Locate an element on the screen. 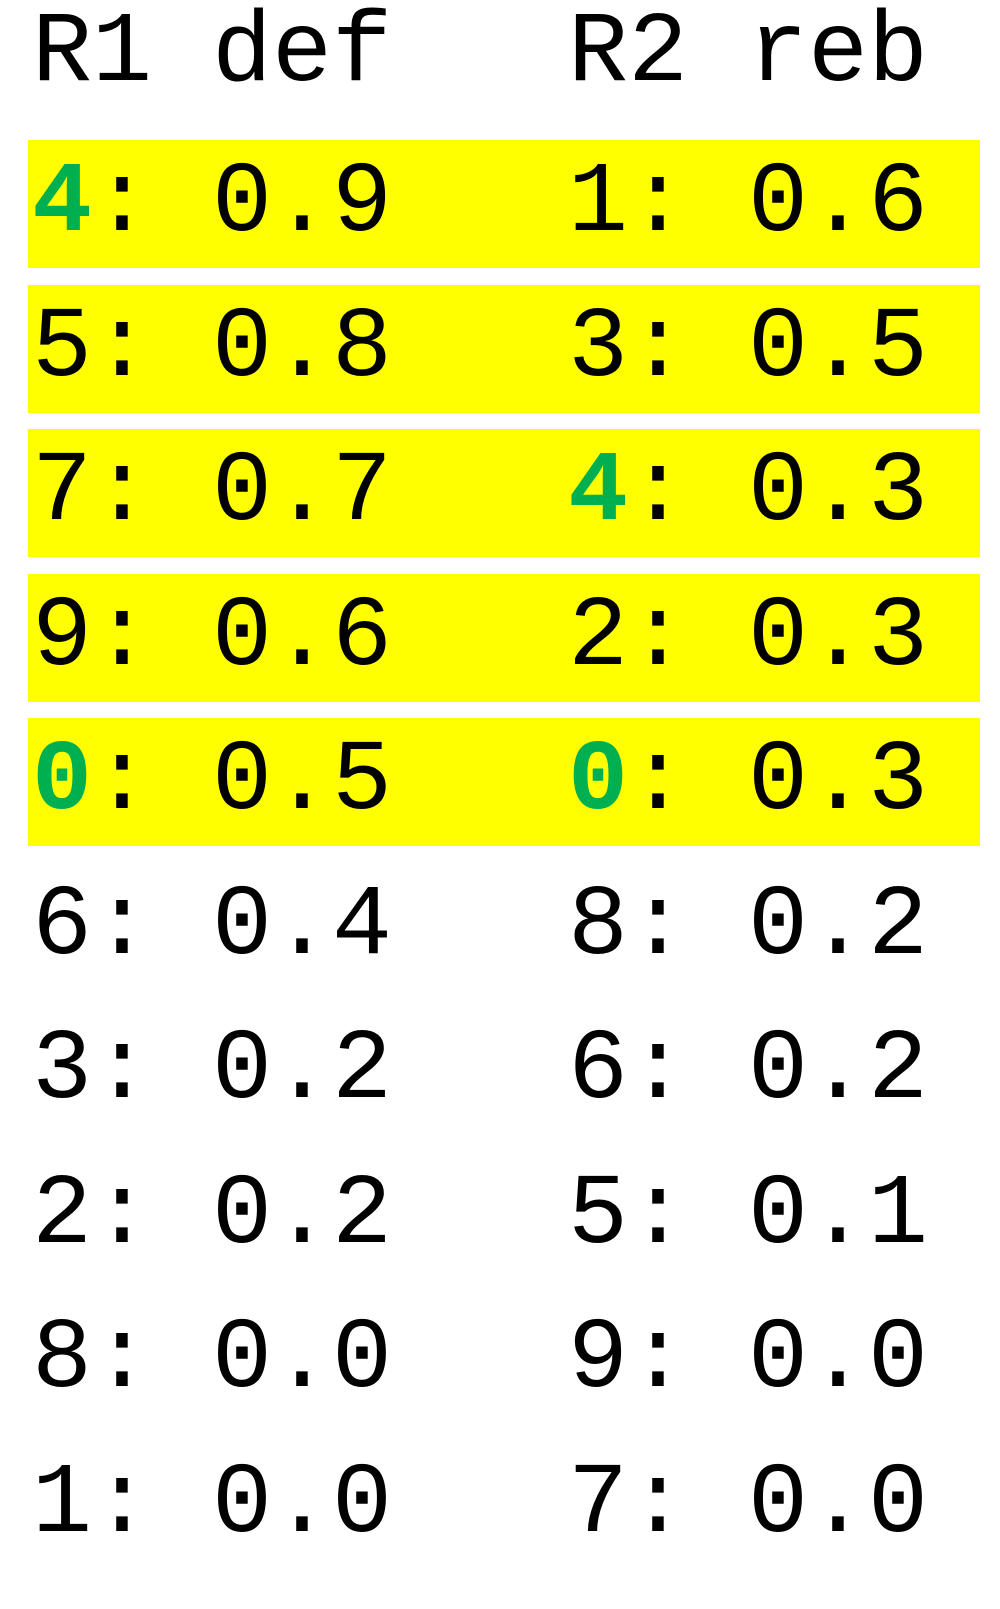 This screenshot has height=1609, width=1000. header-right: R2 reb is located at coordinates (748, 55).